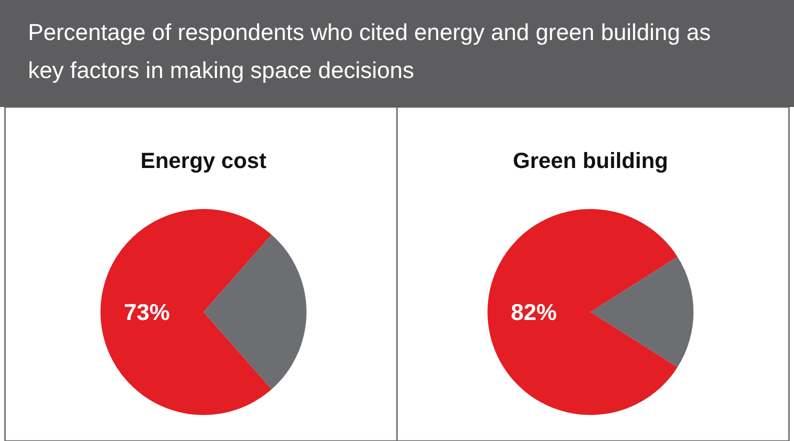 This screenshot has width=794, height=441. Describe the element at coordinates (204, 160) in the screenshot. I see `chart-title: Energy cost` at that location.